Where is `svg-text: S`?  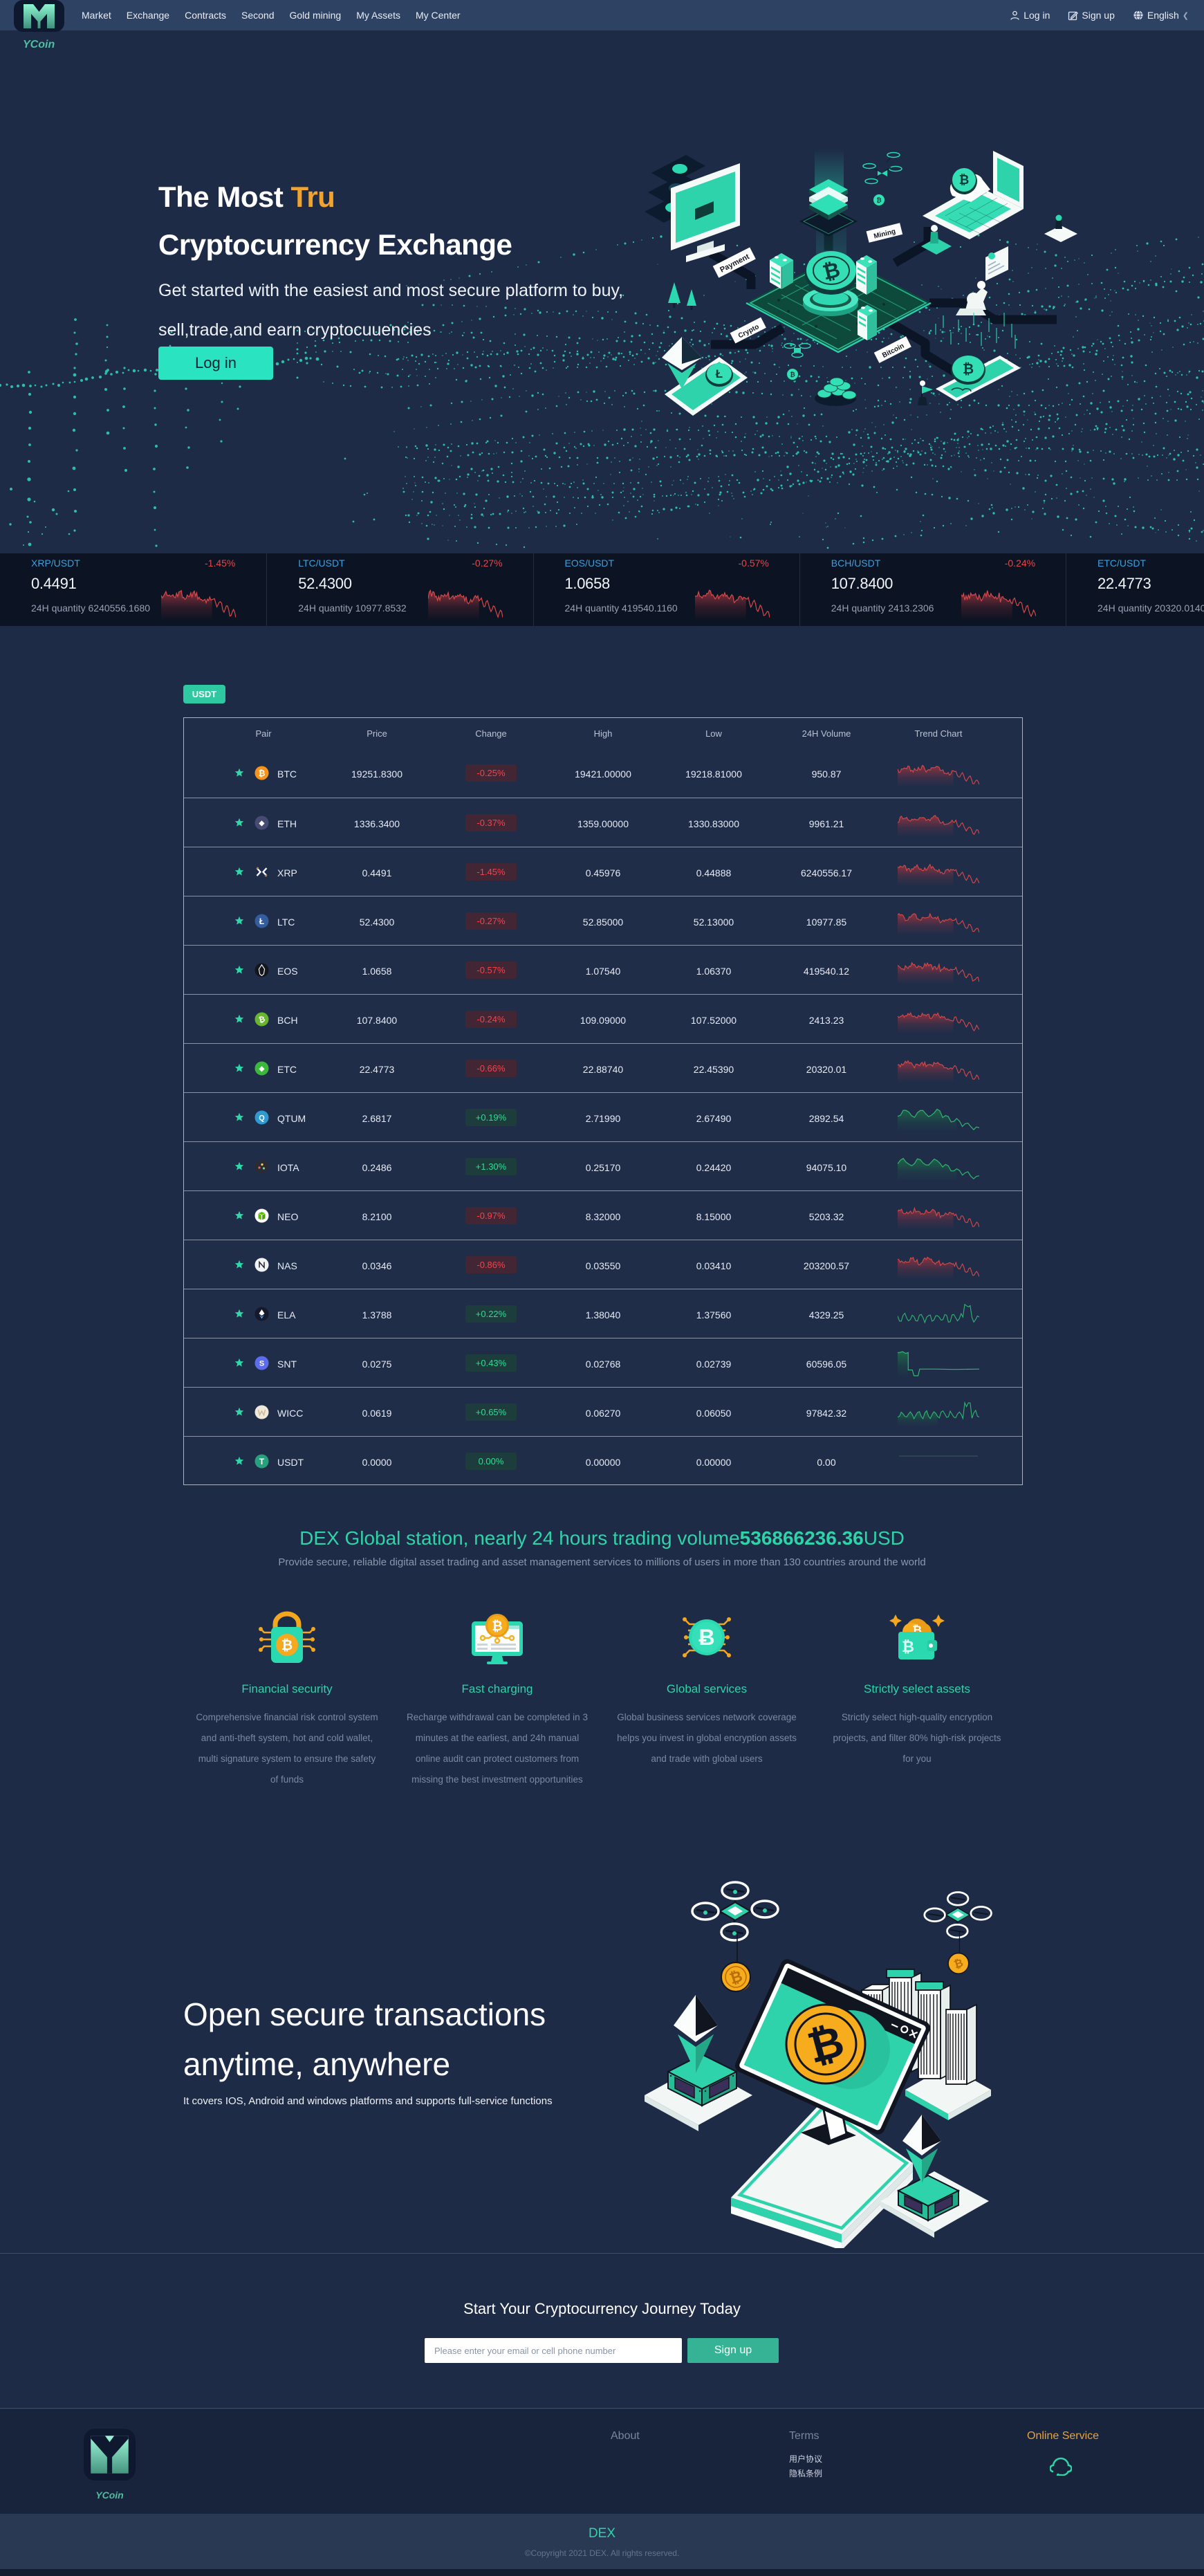 svg-text: S is located at coordinates (261, 1364).